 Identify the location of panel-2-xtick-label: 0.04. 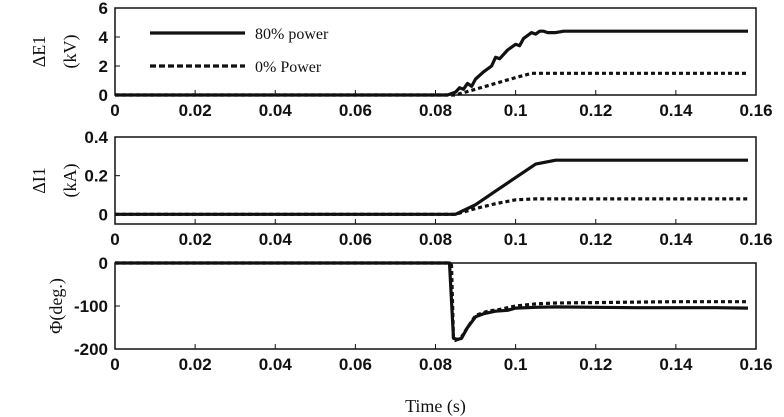
(276, 239).